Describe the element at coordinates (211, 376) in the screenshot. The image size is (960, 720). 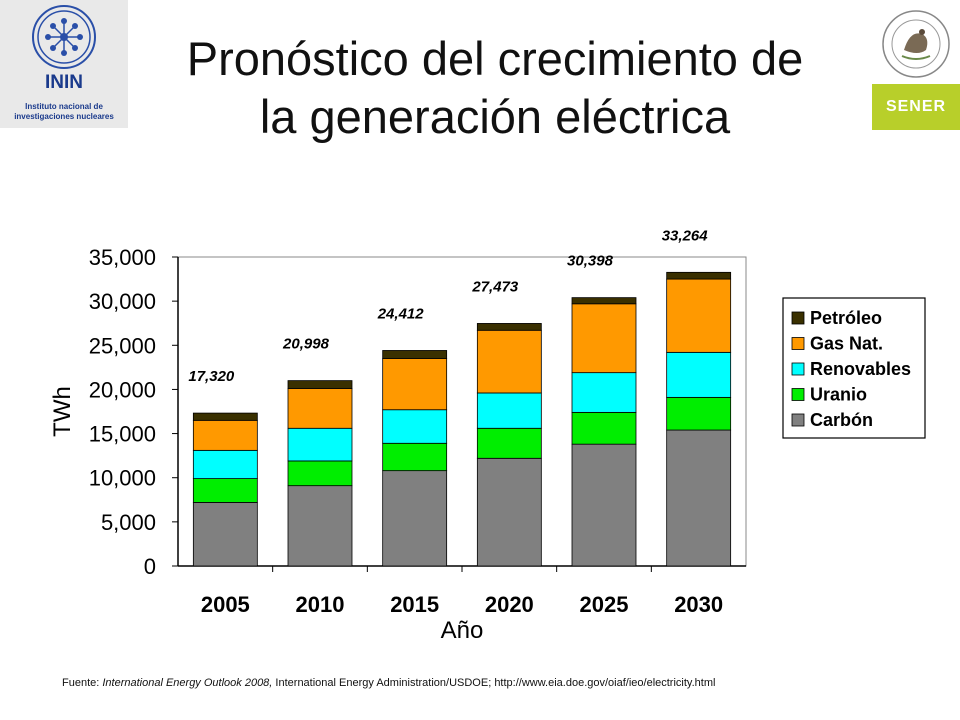
I see `total-data-label: 17,320` at that location.